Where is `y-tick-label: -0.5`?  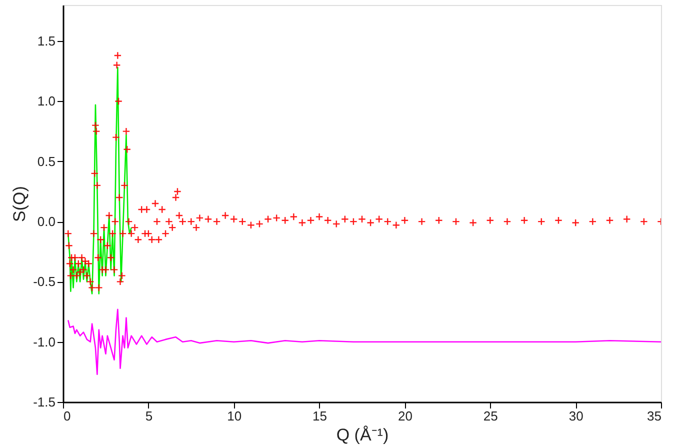
y-tick-label: -0.5 is located at coordinates (44, 282).